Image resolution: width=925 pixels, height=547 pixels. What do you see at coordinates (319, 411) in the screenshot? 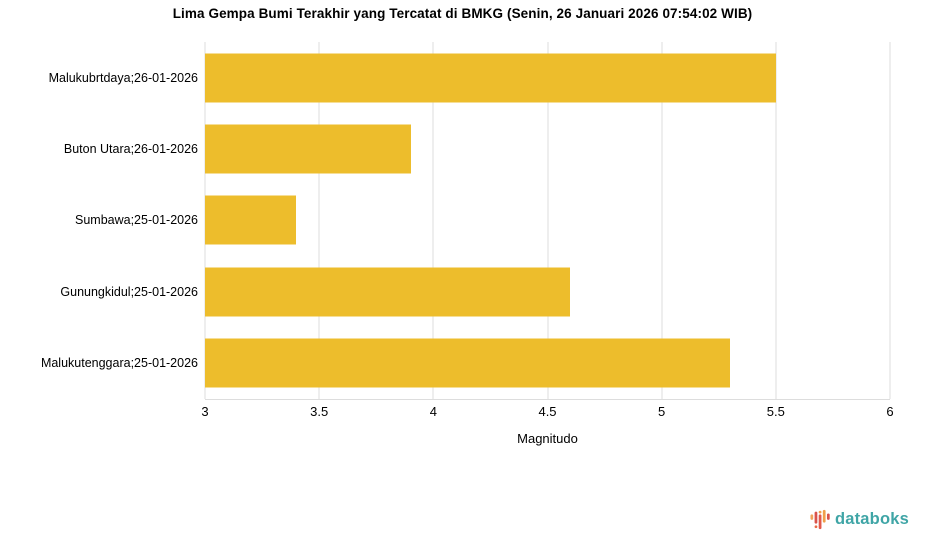
I see `x-tick-label: 3.5` at bounding box center [319, 411].